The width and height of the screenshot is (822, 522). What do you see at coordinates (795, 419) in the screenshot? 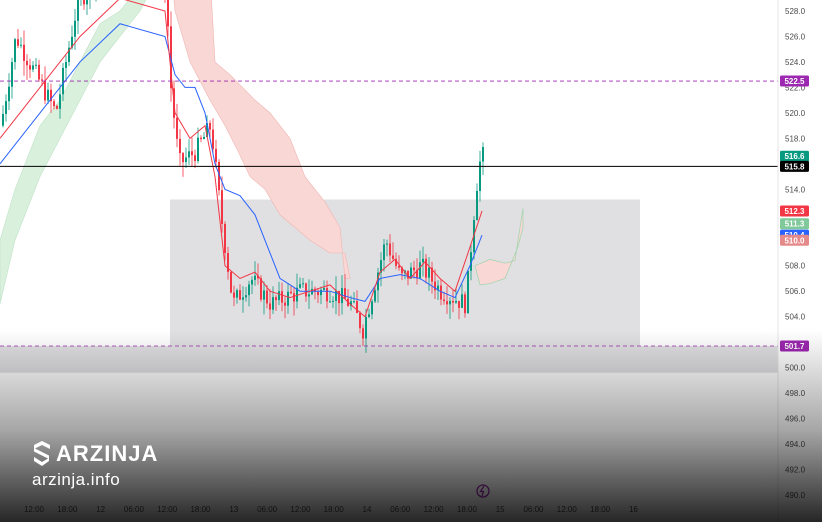
I see `price-tick-label: 496.0` at bounding box center [795, 419].